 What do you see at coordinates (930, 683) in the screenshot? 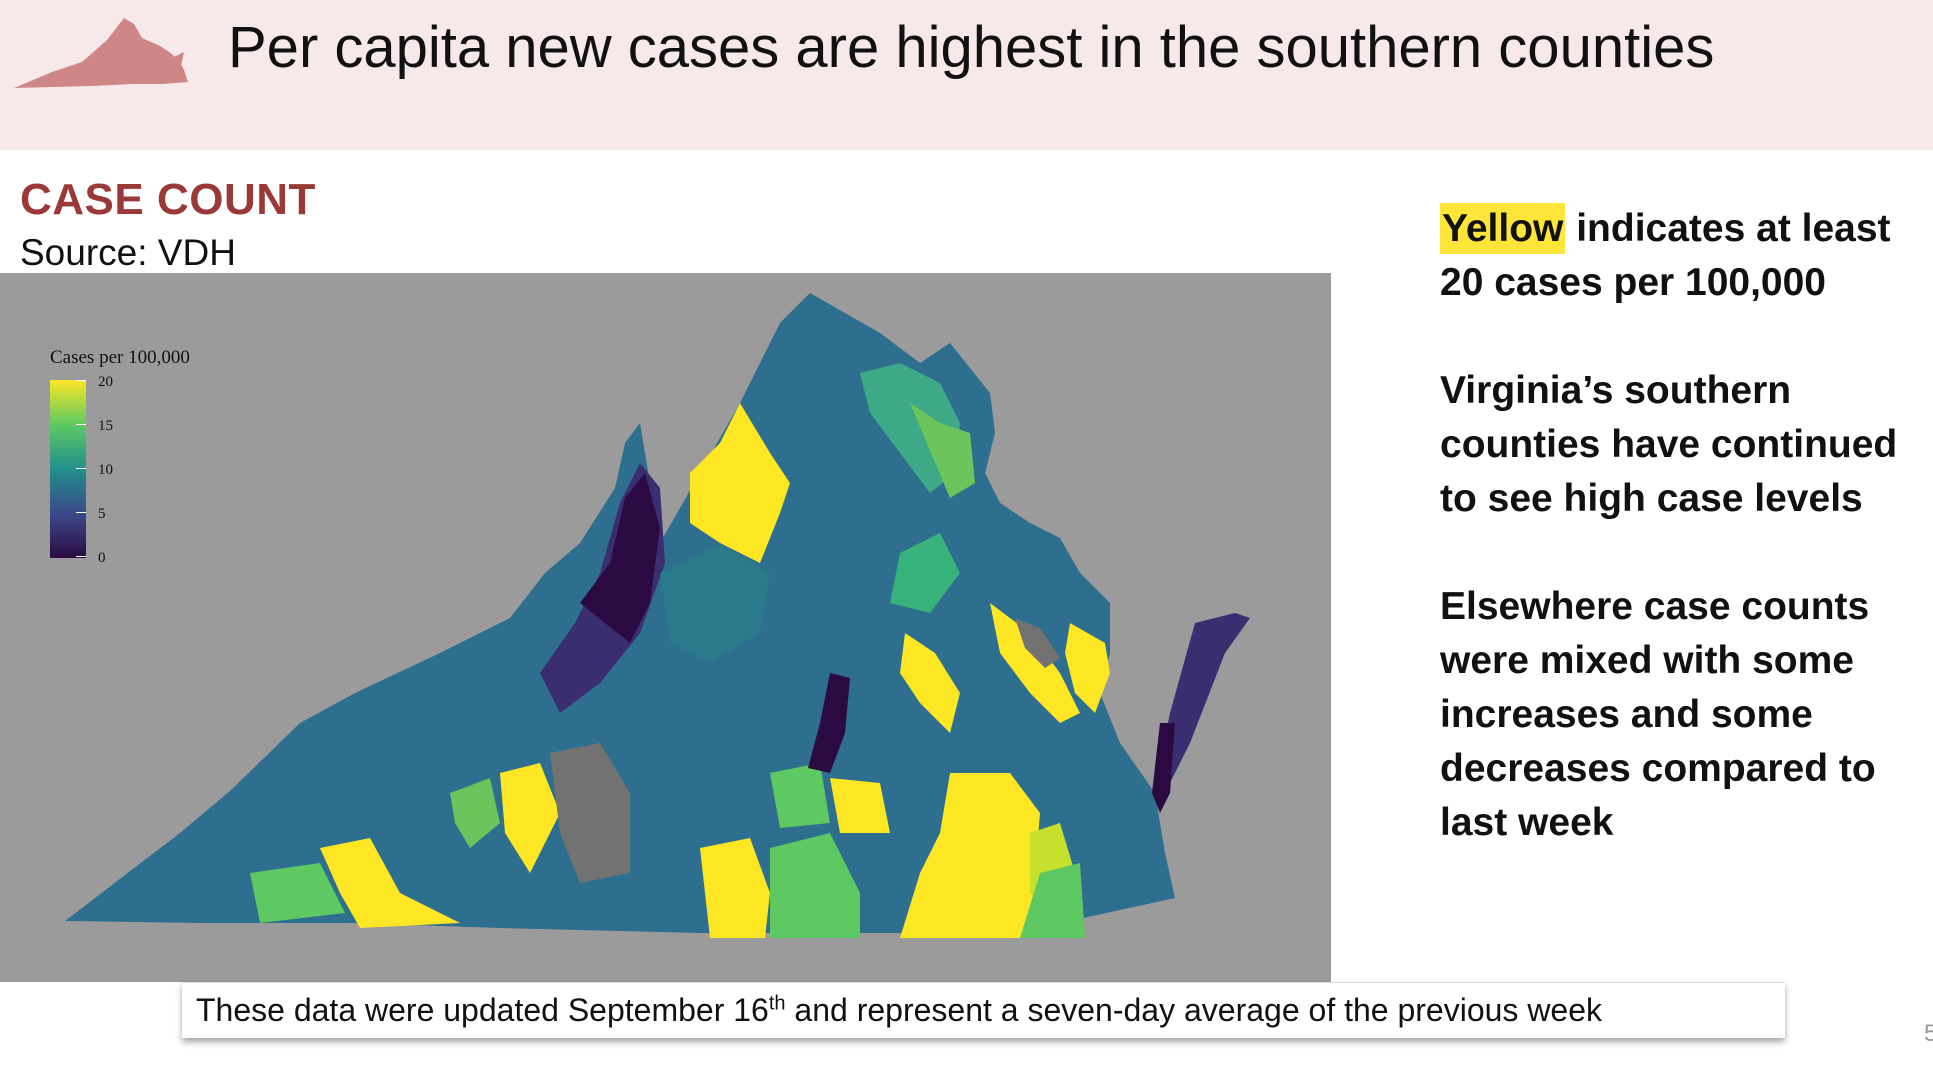
I see `county-region-yellow-east1` at bounding box center [930, 683].